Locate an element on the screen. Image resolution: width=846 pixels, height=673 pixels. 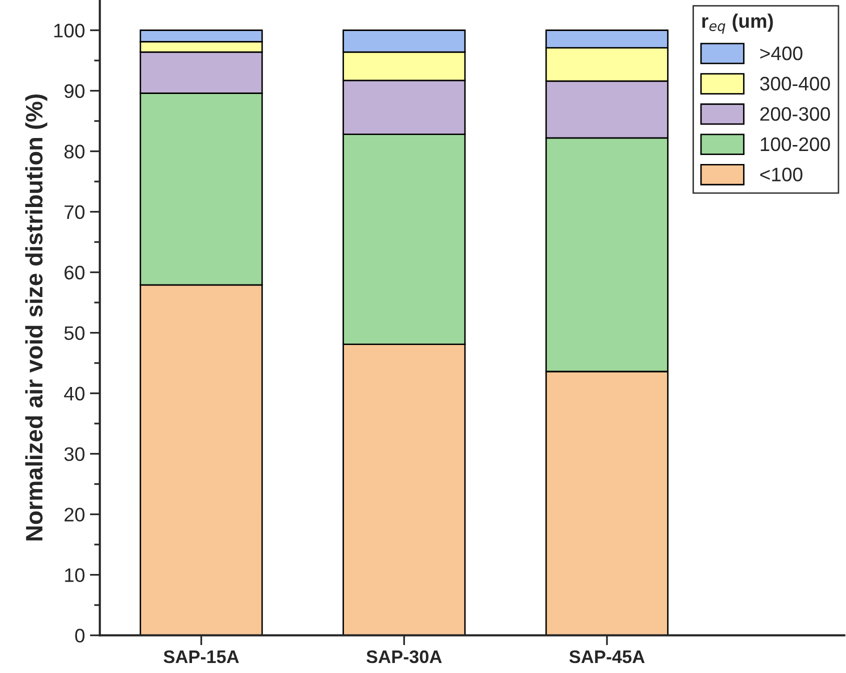
y-tick-label: 50 is located at coordinates (74, 333).